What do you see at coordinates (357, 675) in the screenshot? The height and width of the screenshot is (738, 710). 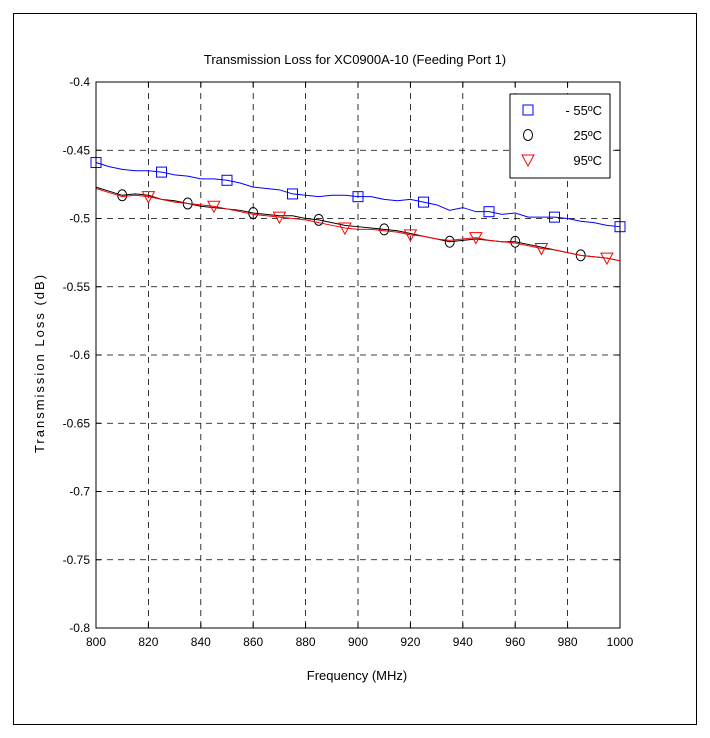 I see `x-axis-label: Frequency (MHz)` at bounding box center [357, 675].